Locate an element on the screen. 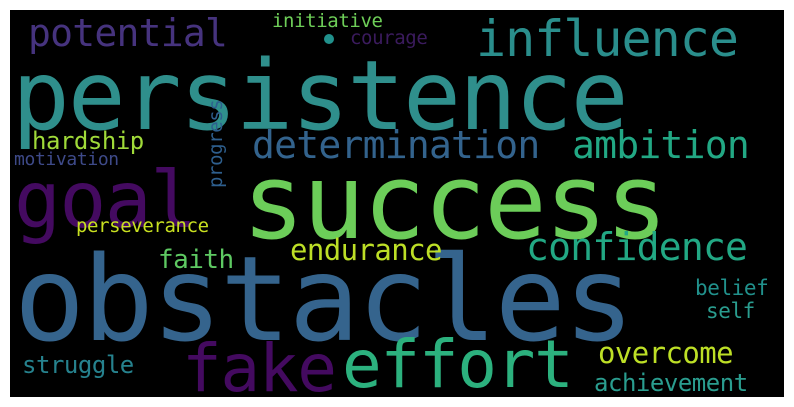  word-progress: progress is located at coordinates (216, 143).